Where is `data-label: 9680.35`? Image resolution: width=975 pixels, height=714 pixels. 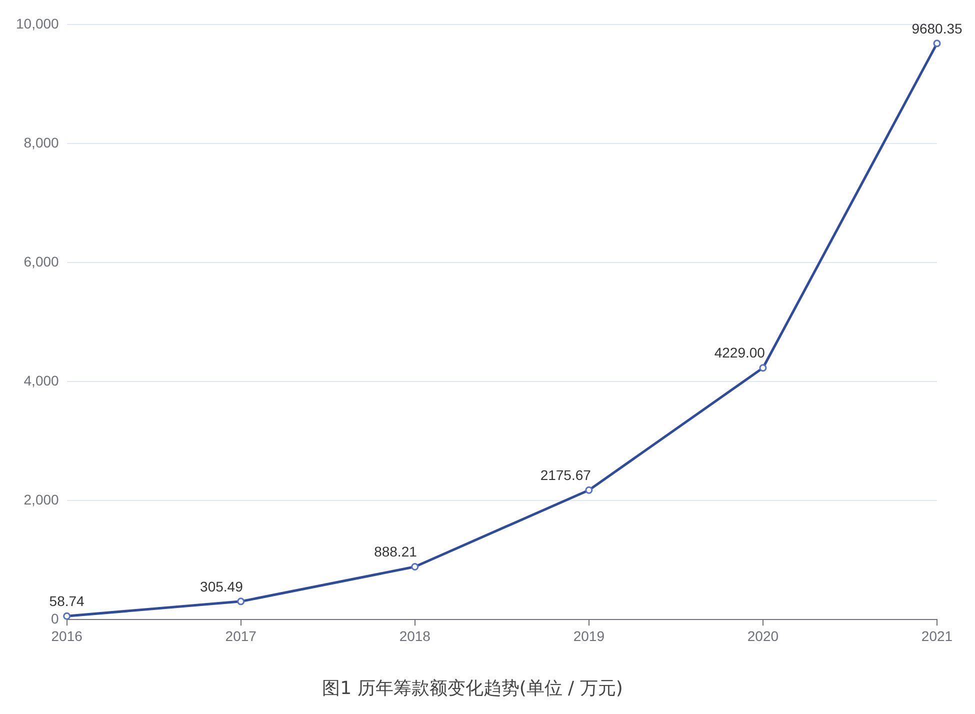 data-label: 9680.35 is located at coordinates (937, 28).